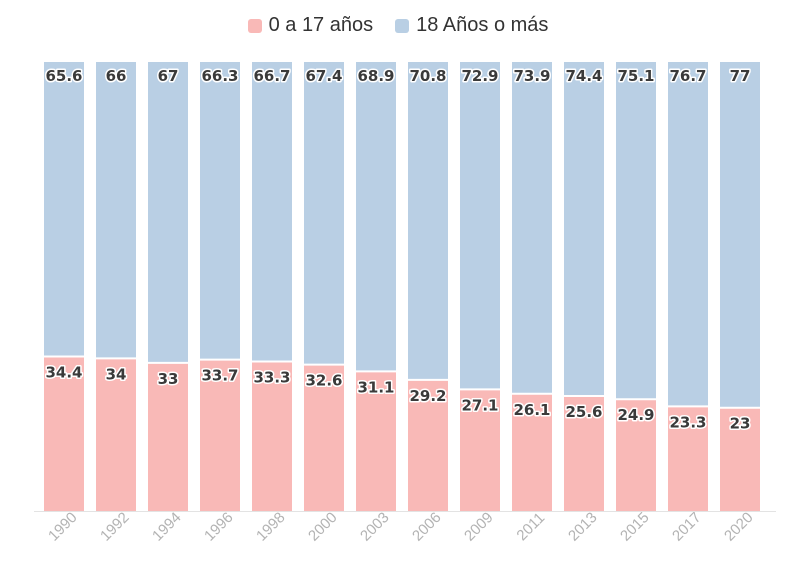 This screenshot has width=796, height=575. What do you see at coordinates (63, 527) in the screenshot?
I see `x-tick-label: 1990` at bounding box center [63, 527].